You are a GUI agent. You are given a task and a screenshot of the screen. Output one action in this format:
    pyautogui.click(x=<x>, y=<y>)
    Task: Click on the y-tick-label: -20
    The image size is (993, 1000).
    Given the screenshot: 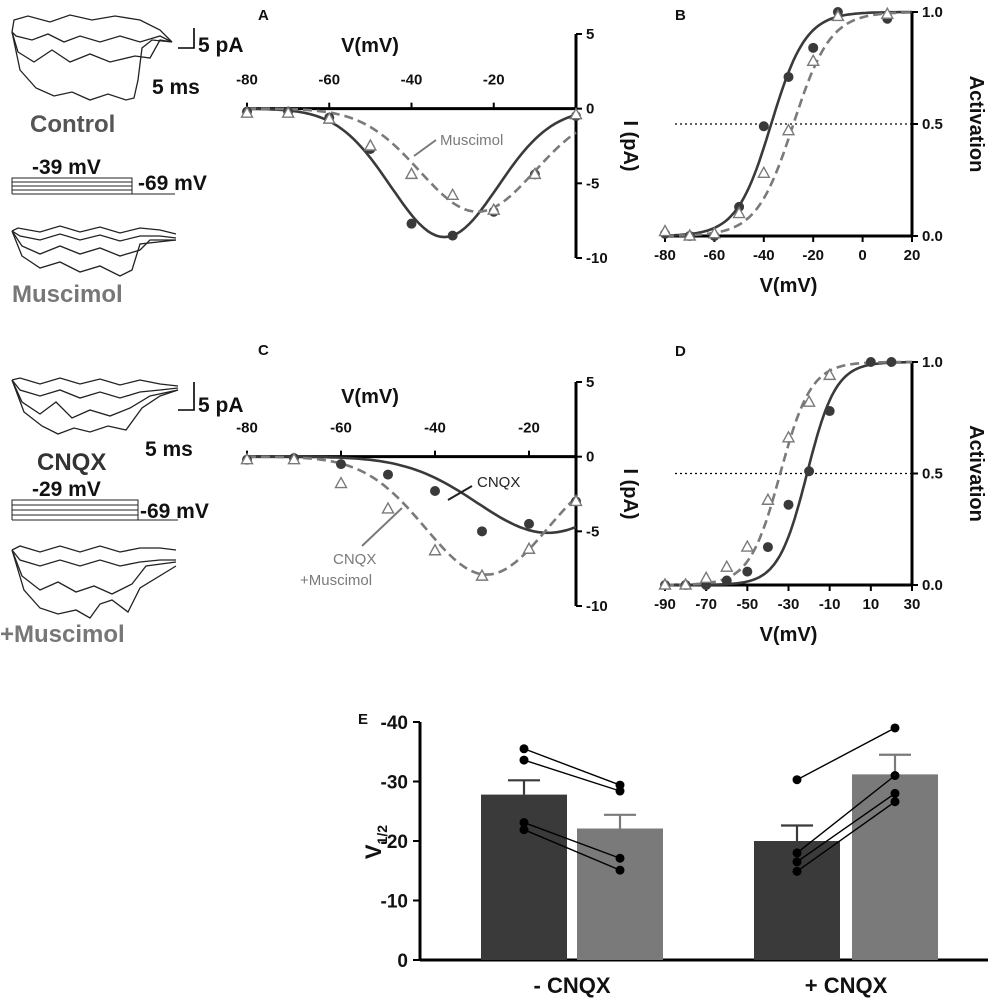 What is the action you would take?
    pyautogui.click(x=394, y=842)
    